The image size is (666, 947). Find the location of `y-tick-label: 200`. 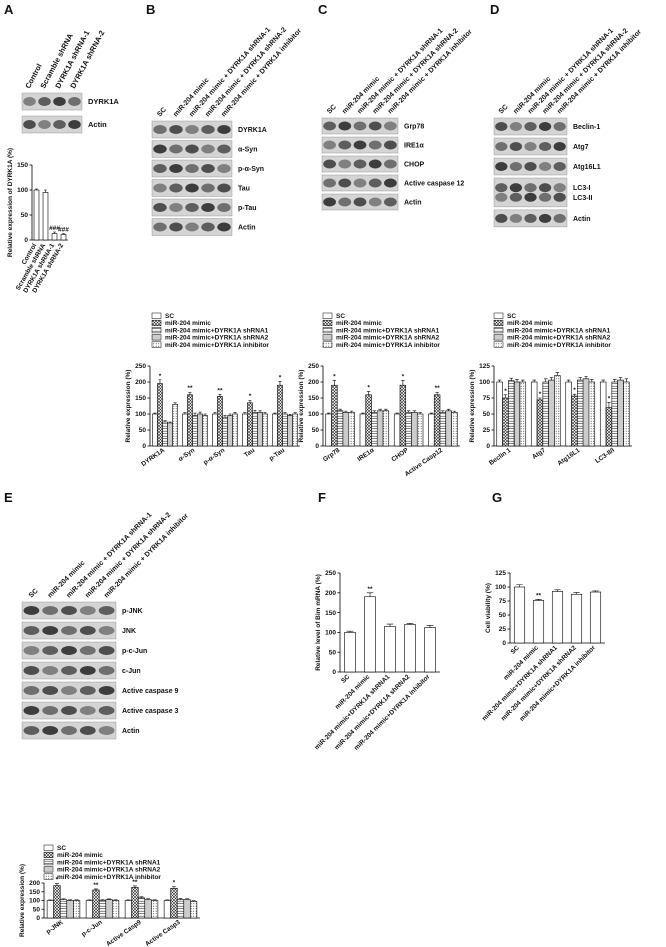

y-tick-label: 200 is located at coordinates (140, 382).